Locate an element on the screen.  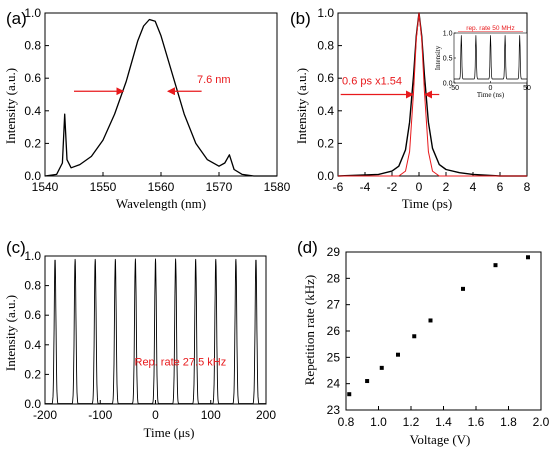
x-tick-label: 1.4 is located at coordinates (443, 422).